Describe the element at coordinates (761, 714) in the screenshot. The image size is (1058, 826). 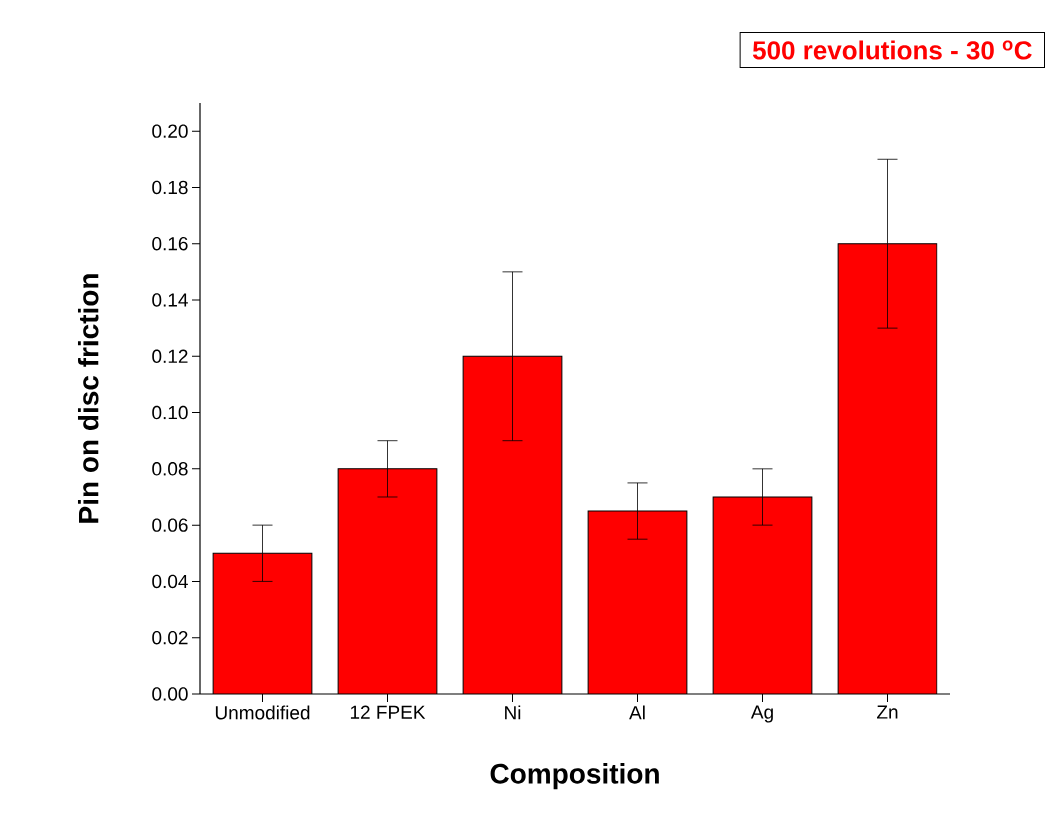
I see `x-tick-label: Ag` at that location.